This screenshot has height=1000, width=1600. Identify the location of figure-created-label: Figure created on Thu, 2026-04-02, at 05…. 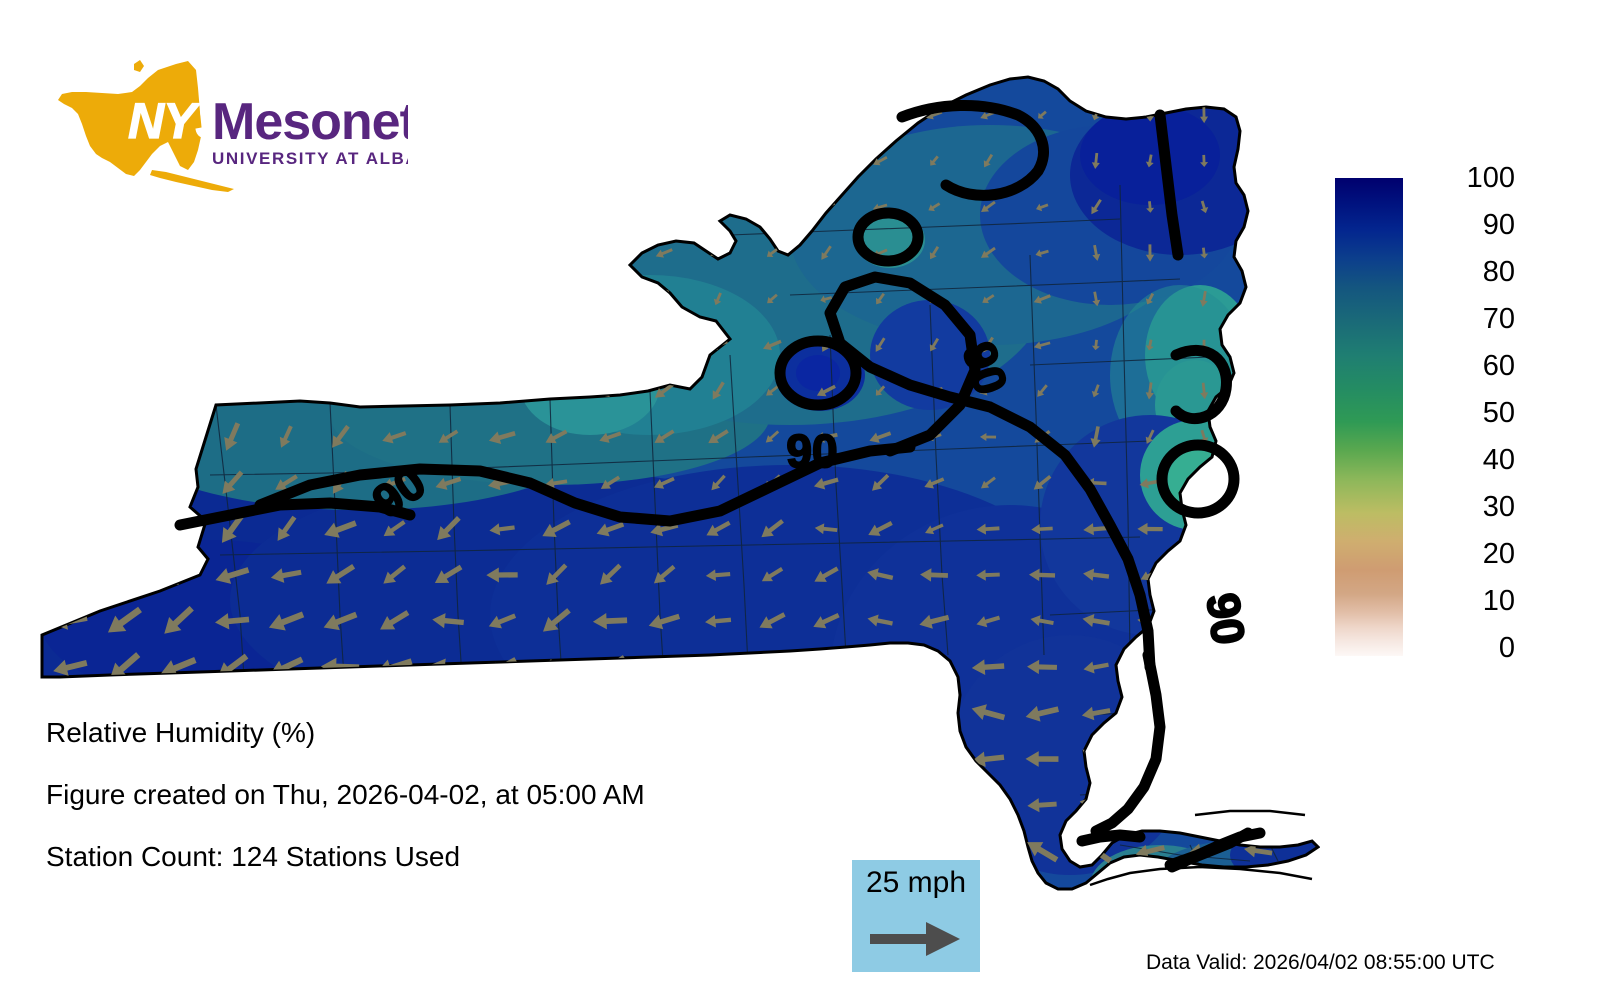
(345, 794).